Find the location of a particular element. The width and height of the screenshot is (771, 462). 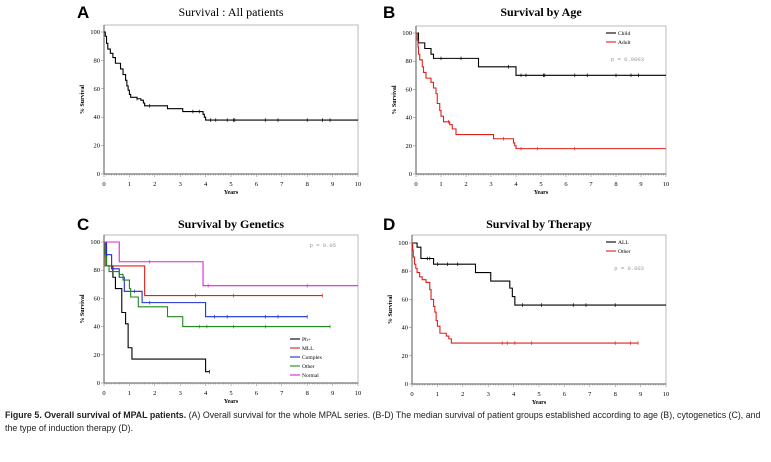

survival-curve-normal is located at coordinates (231, 264).